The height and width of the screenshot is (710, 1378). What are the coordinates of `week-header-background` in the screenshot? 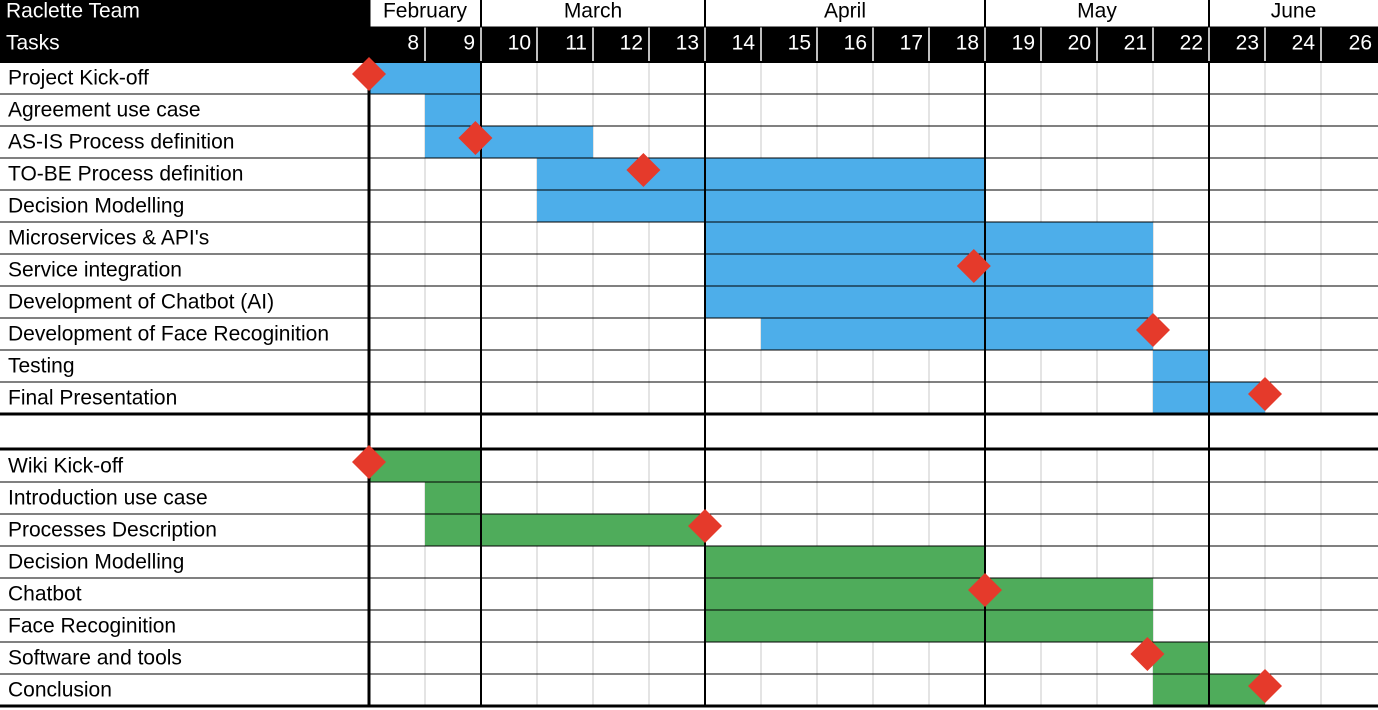 It's located at (689, 44).